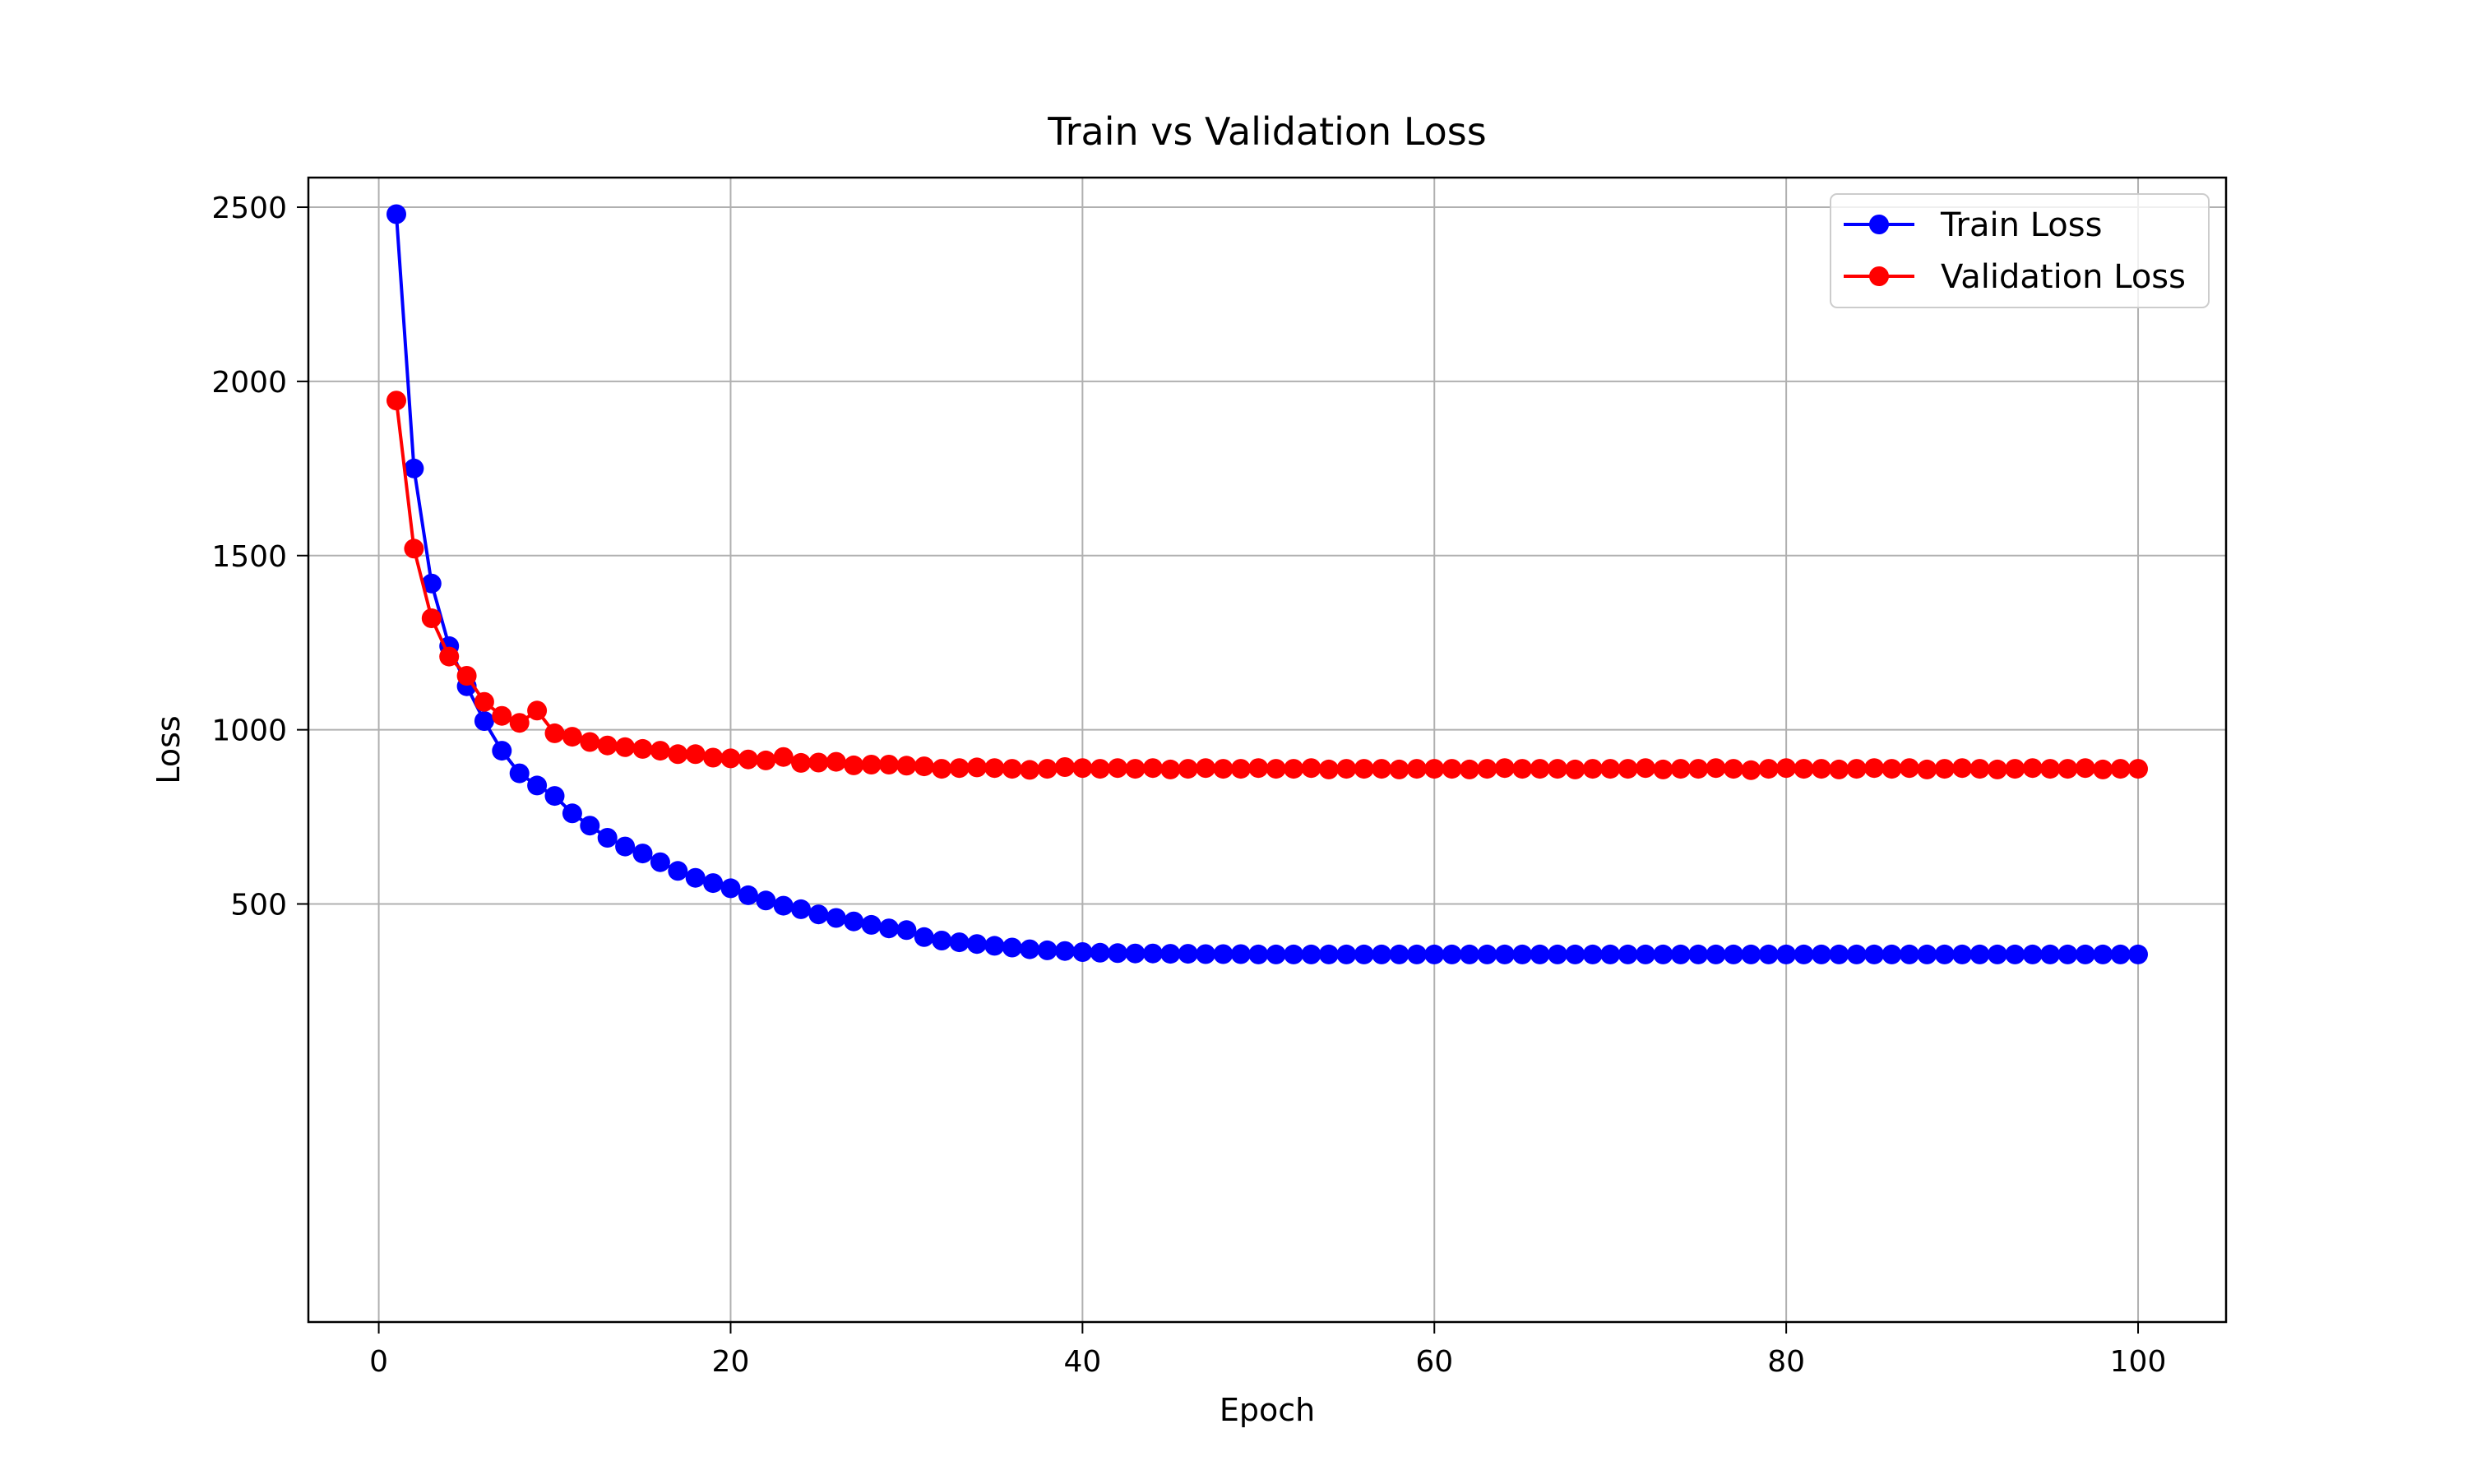 This screenshot has height=1484, width=2467. Describe the element at coordinates (2138, 1362) in the screenshot. I see `x-tick-label: 100` at that location.